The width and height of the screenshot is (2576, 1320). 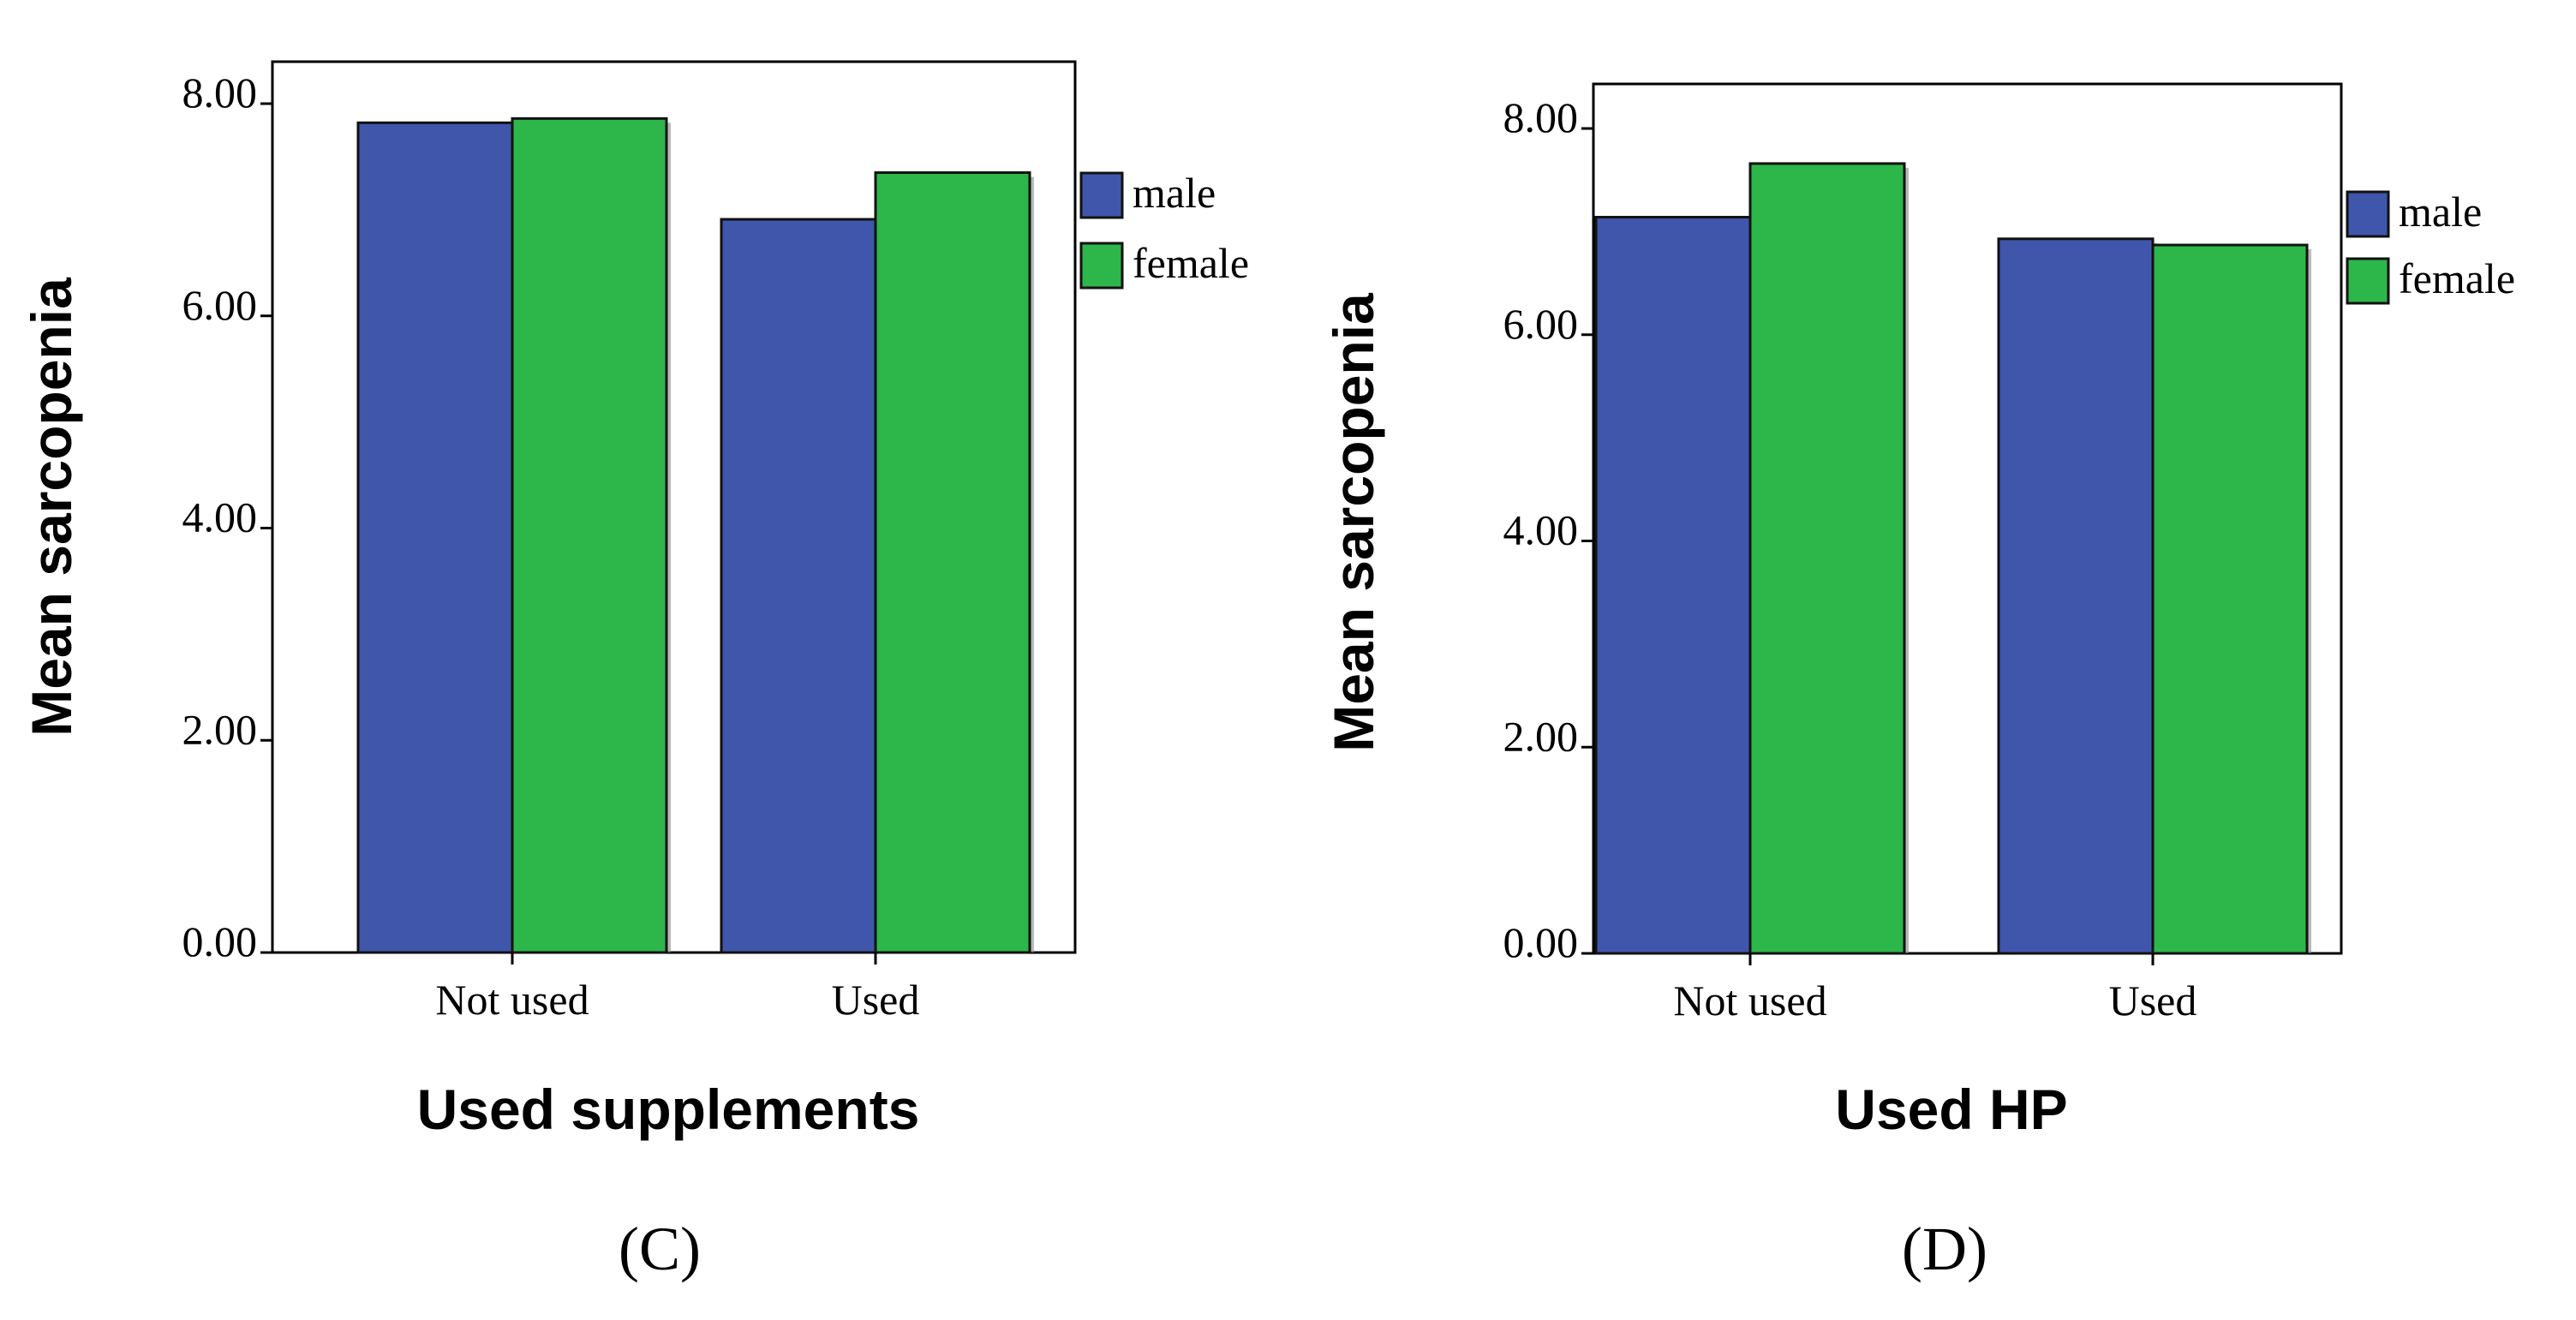 What do you see at coordinates (668, 1109) in the screenshot?
I see `x-axis-title: Used supplements` at bounding box center [668, 1109].